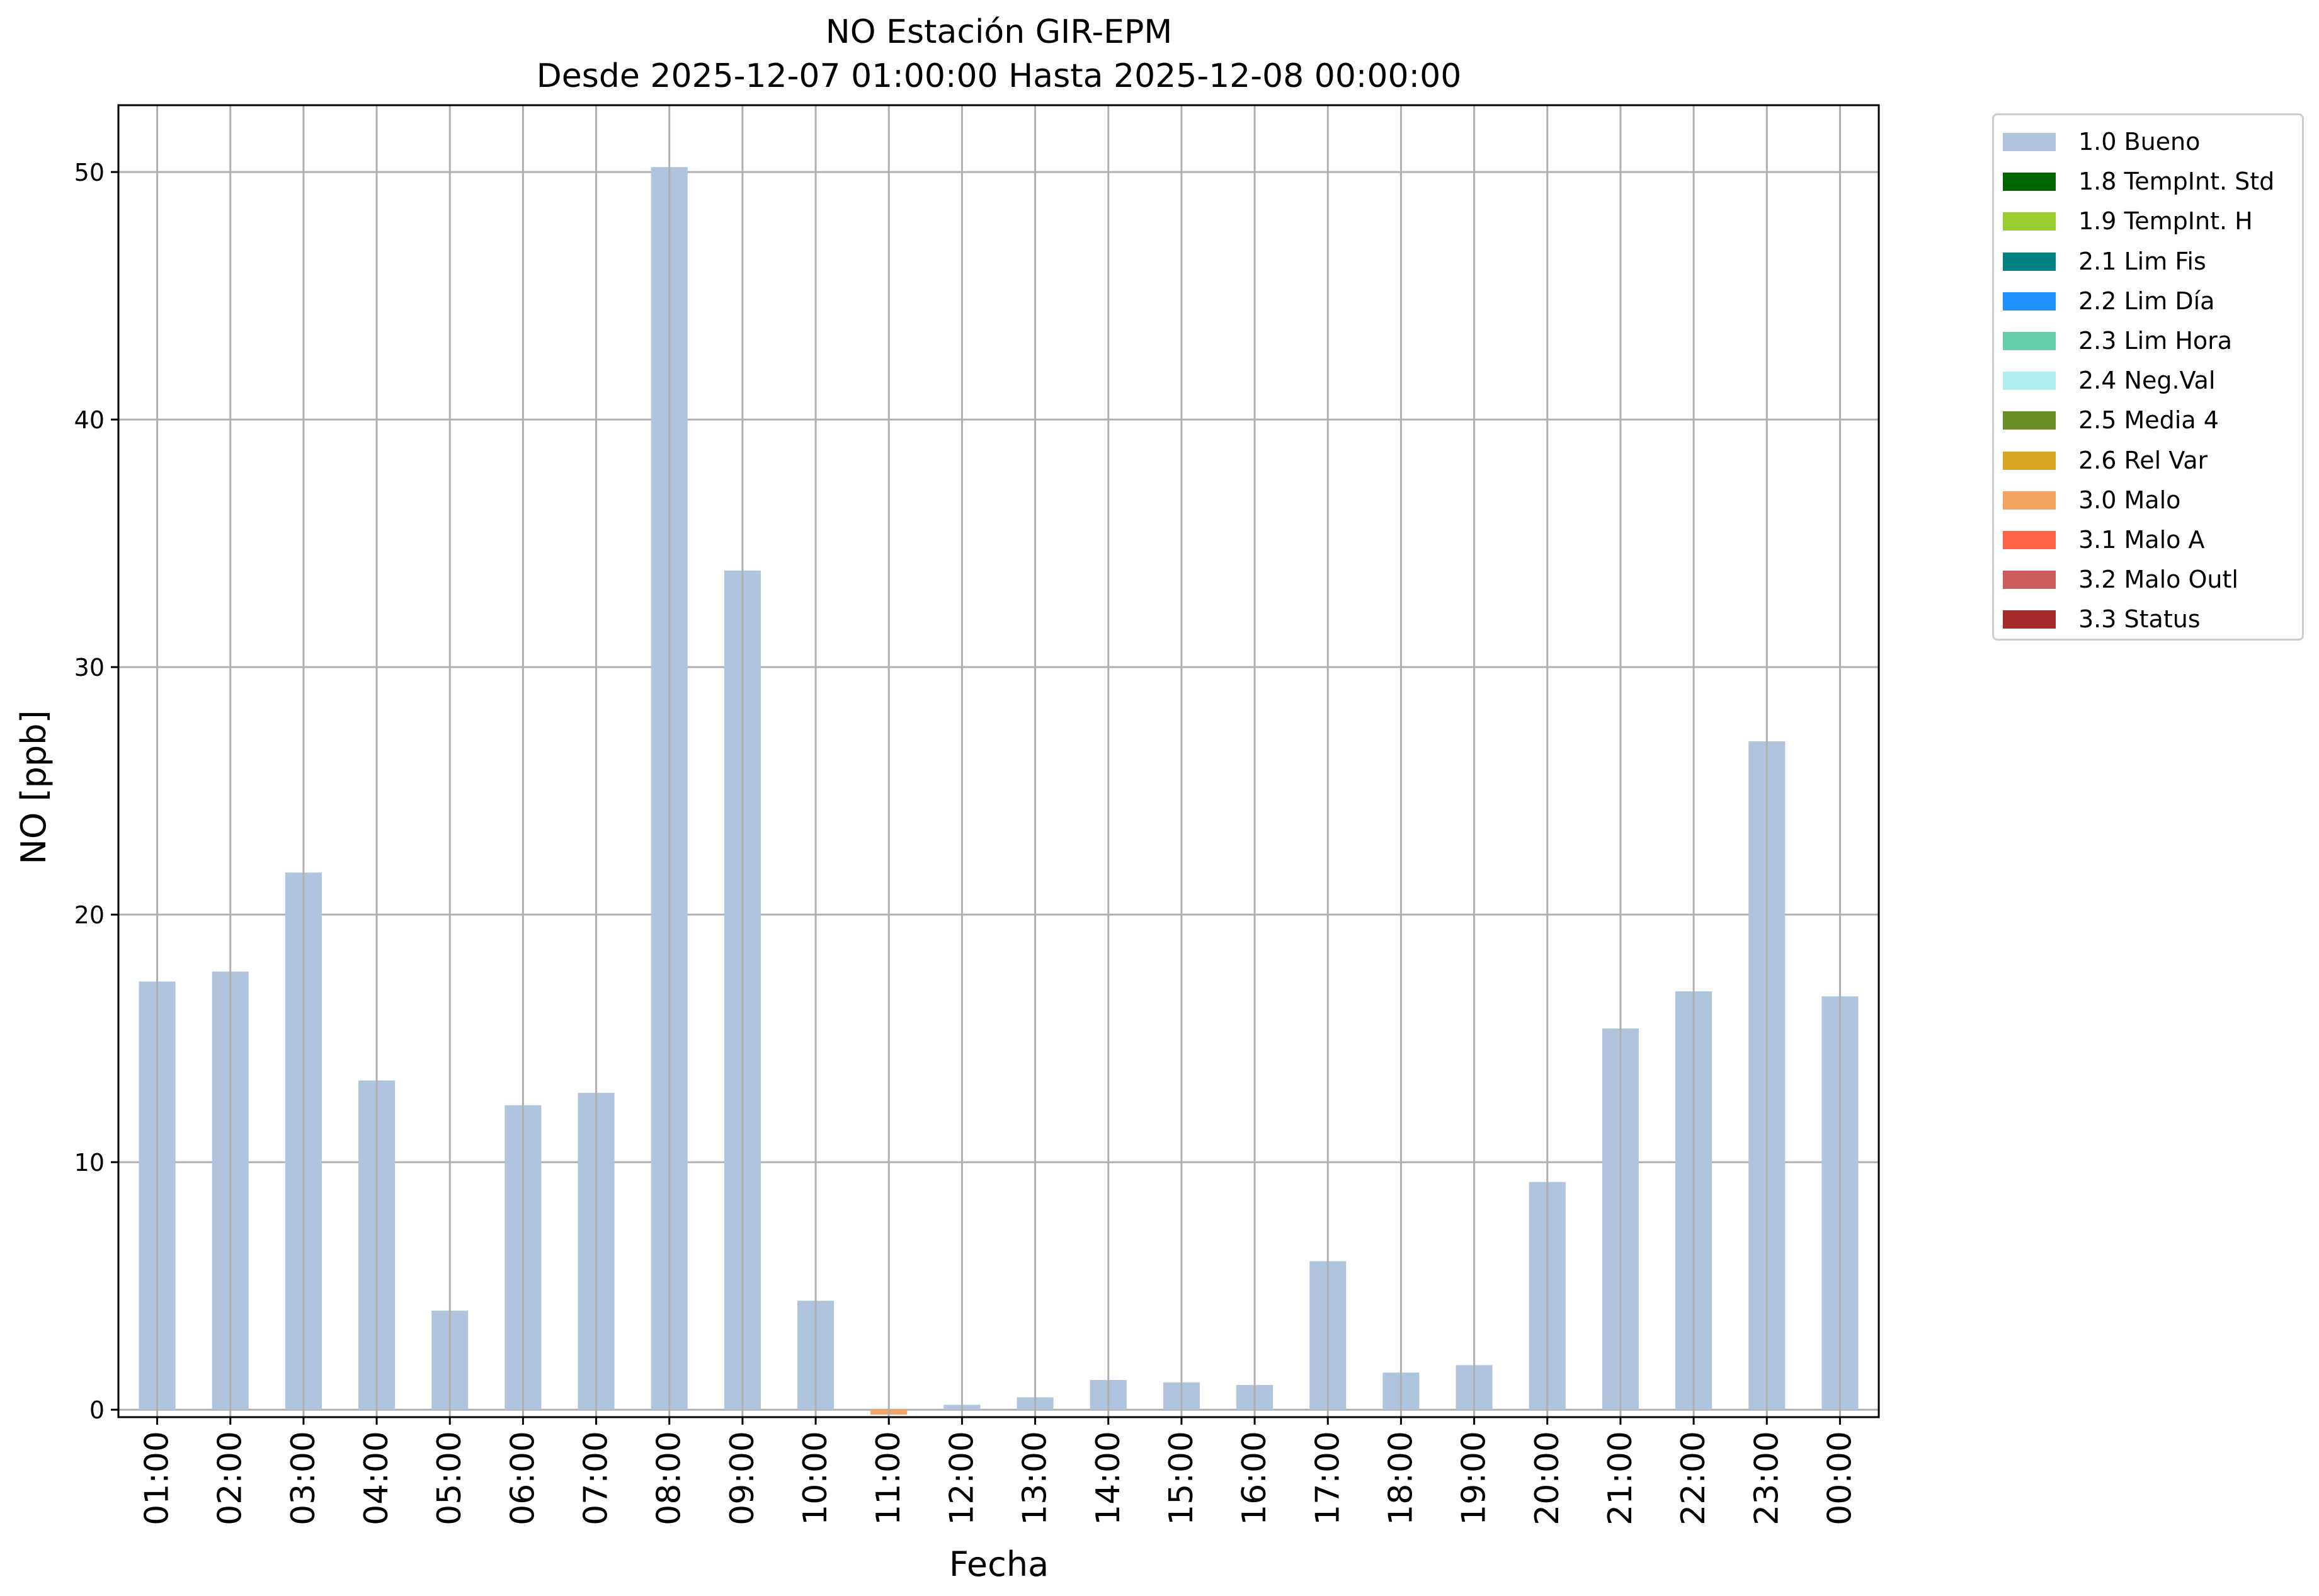 This screenshot has height=1596, width=2319. I want to click on legend-label: 2.2 Lim Día, so click(2146, 301).